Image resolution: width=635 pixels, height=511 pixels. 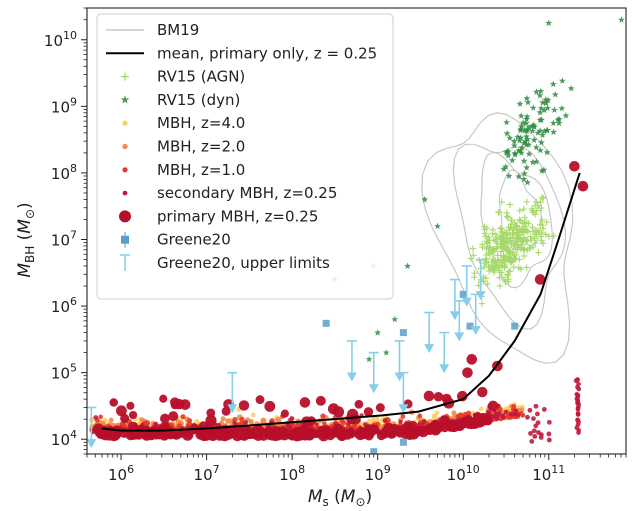 I want to click on legend-label: Greene20, upper limits, so click(x=243, y=263).